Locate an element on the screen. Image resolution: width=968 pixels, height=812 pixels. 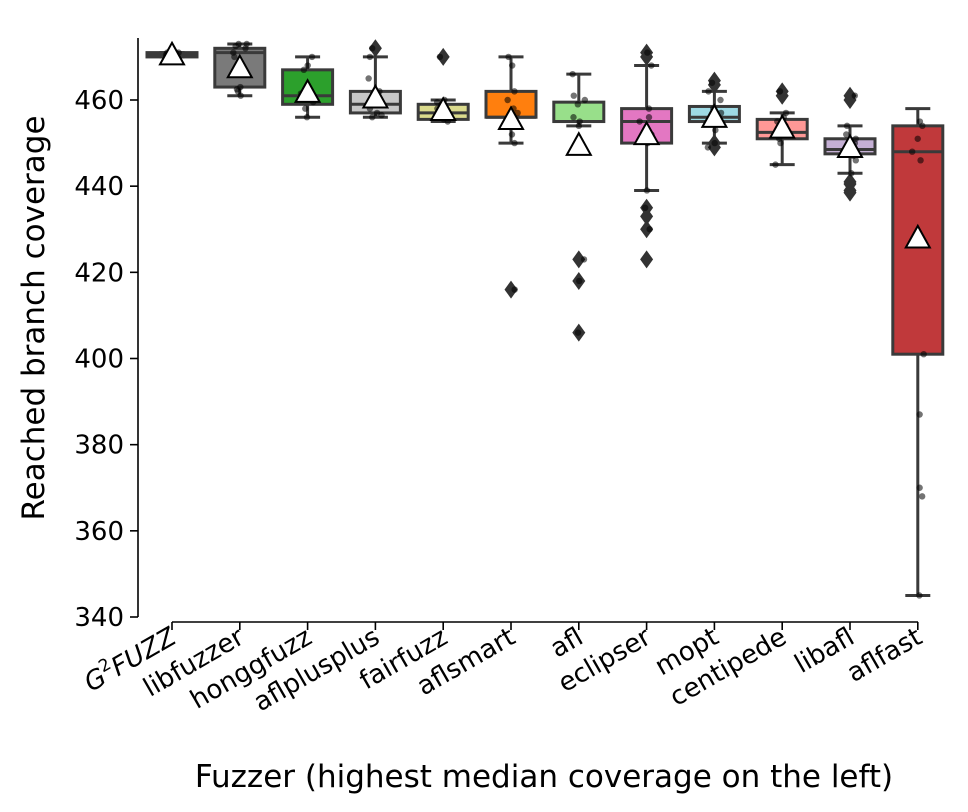
y-tick-label: 400 is located at coordinates (99, 360).